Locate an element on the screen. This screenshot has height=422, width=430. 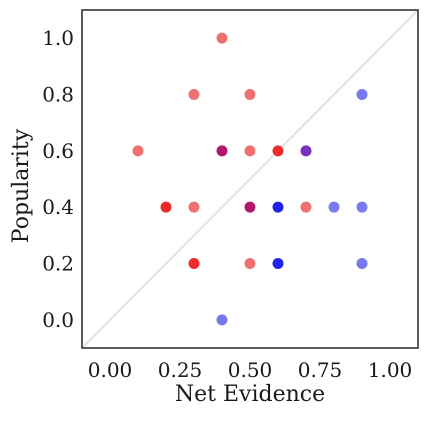
x-tick-label: 1.00 is located at coordinates (390, 370).